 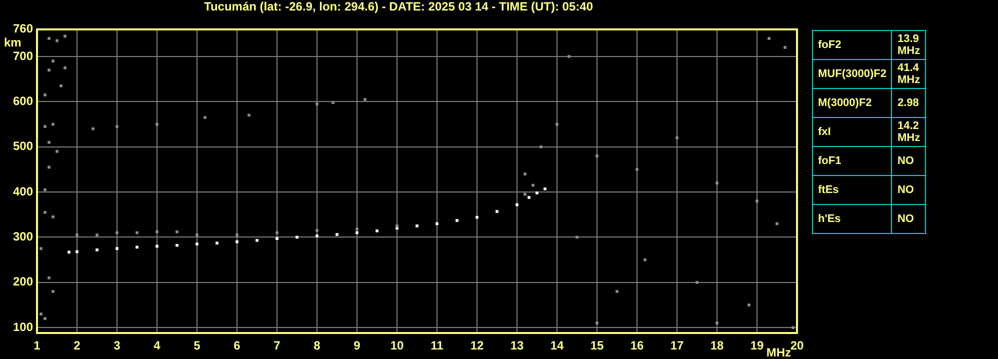 I want to click on x-tick-label: 5, so click(x=197, y=345).